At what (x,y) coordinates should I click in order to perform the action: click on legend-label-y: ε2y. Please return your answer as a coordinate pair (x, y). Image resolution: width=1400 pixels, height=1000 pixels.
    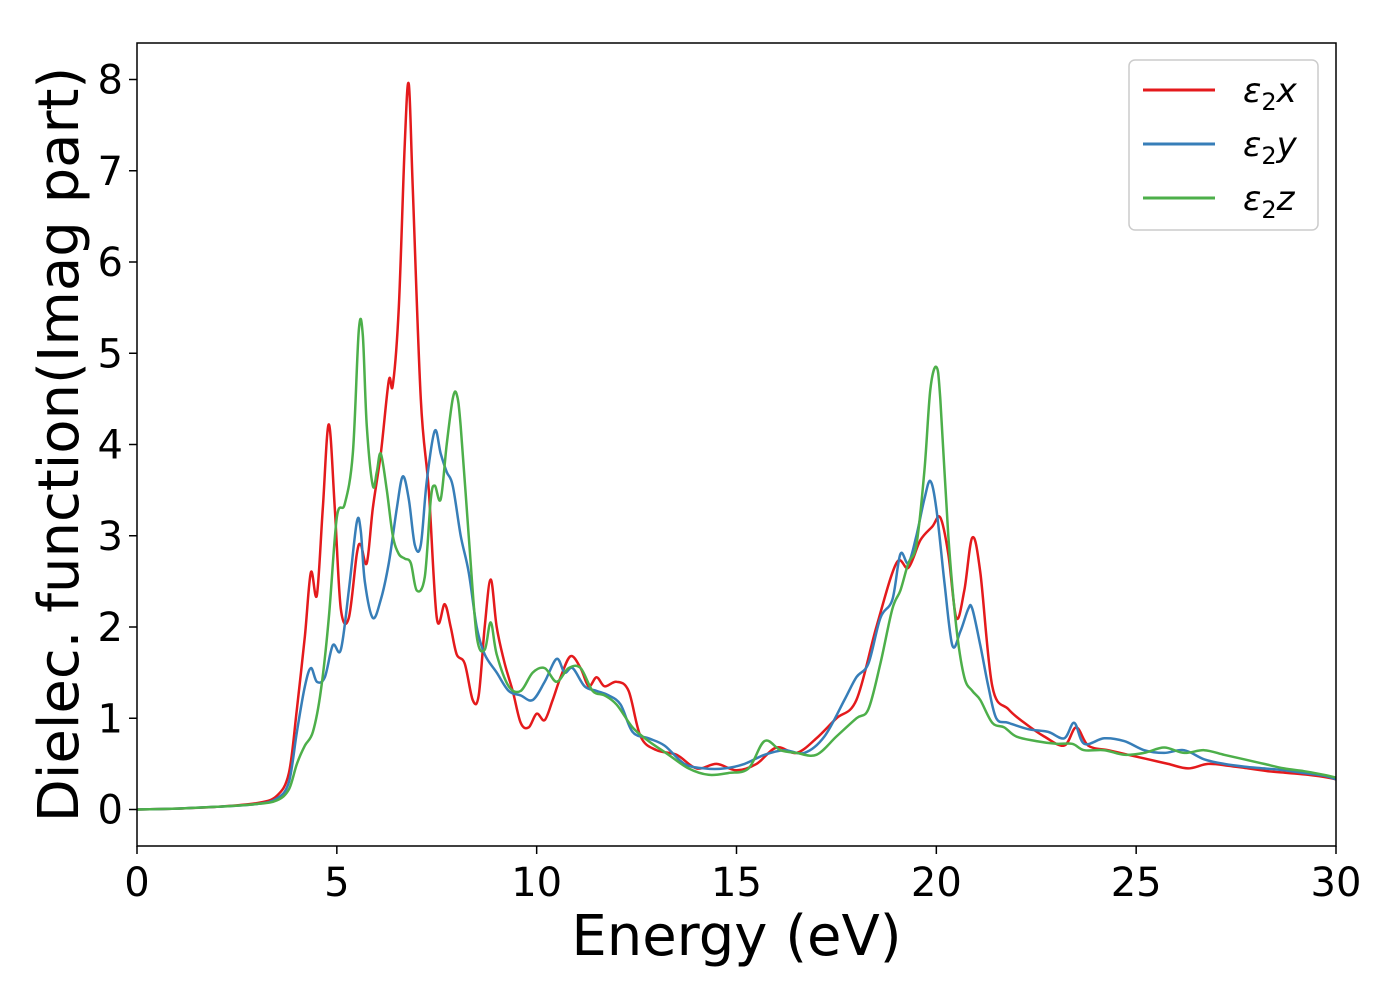
    Looking at the image, I should click on (1270, 147).